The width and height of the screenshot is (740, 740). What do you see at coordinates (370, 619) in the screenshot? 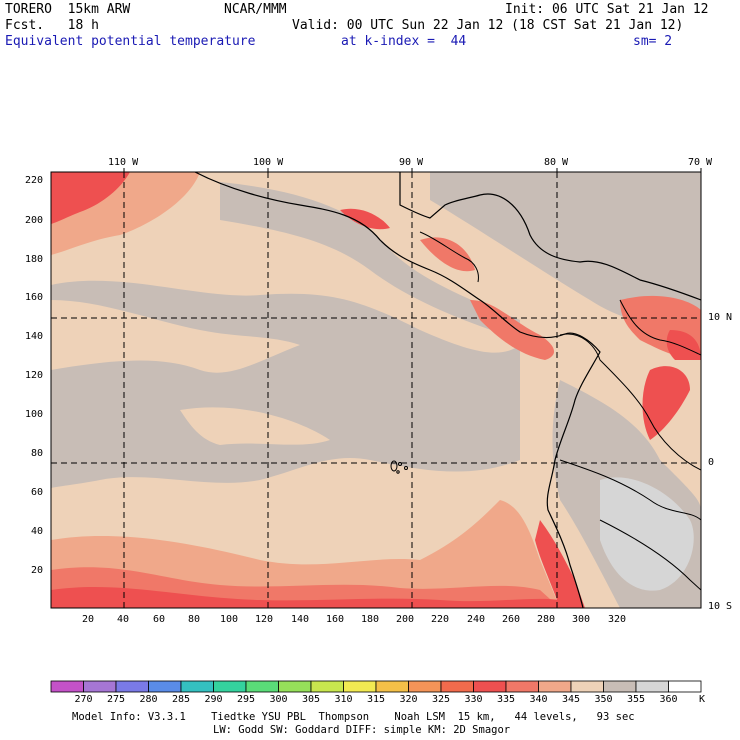
I see `x-tick: 180` at bounding box center [370, 619].